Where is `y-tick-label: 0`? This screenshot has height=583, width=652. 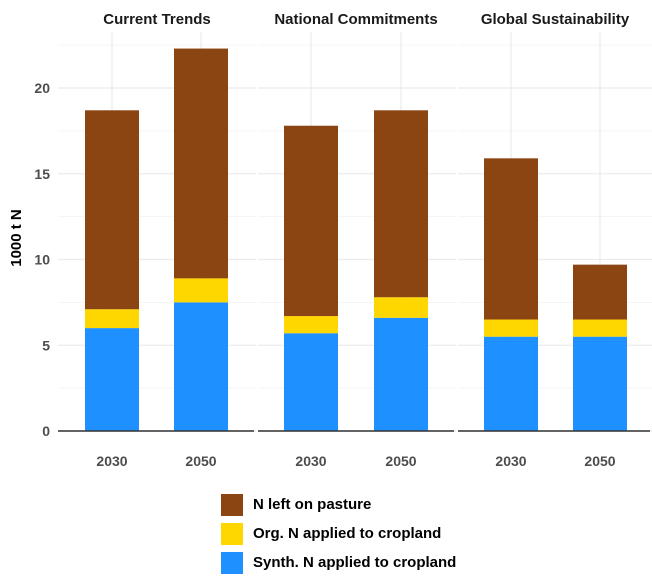 y-tick-label: 0 is located at coordinates (46, 431).